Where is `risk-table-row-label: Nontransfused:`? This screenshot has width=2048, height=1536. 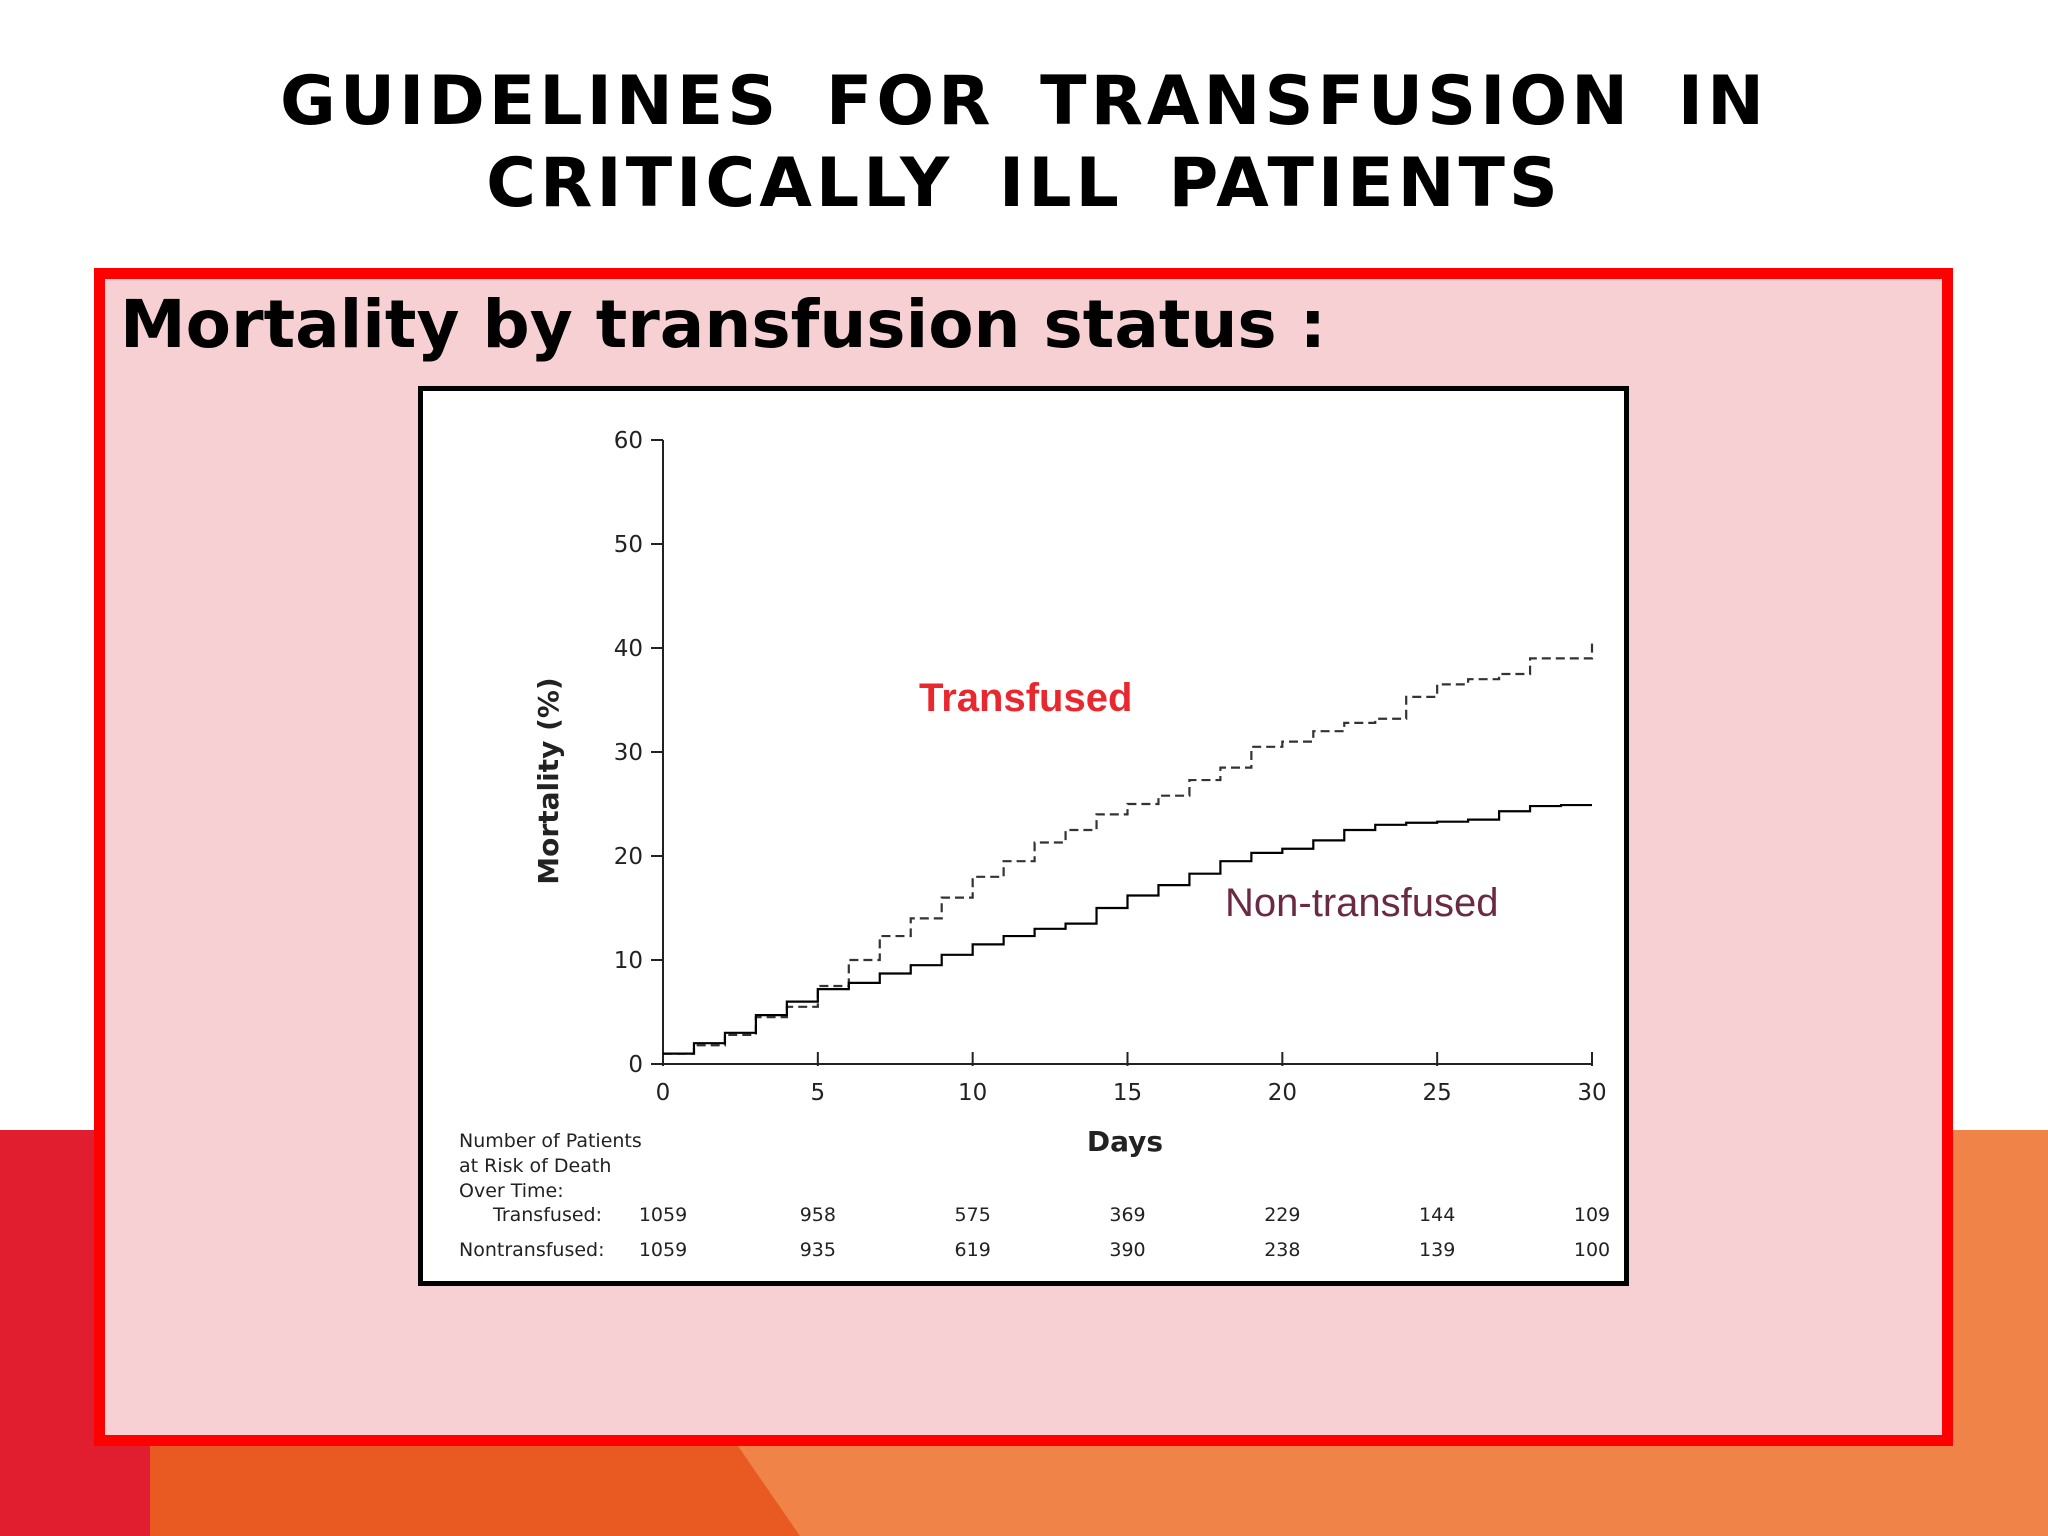
risk-table-row-label: Nontransfused: is located at coordinates (532, 1250).